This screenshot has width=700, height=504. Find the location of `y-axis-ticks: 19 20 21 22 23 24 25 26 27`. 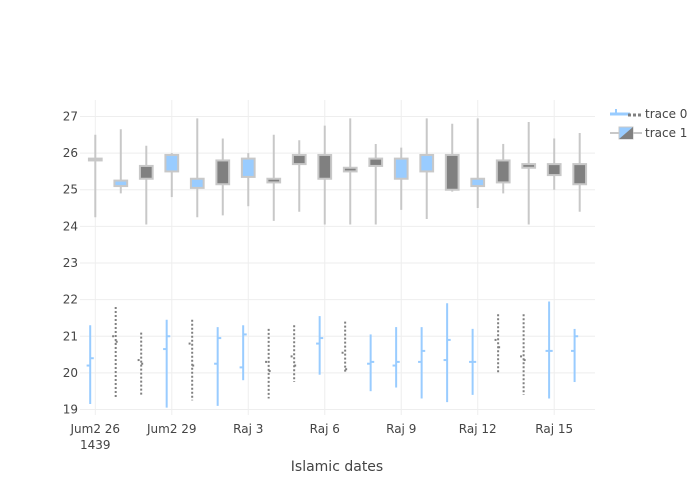

y-axis-ticks: 19 20 21 22 23 24 25 26 27 is located at coordinates (70, 262).